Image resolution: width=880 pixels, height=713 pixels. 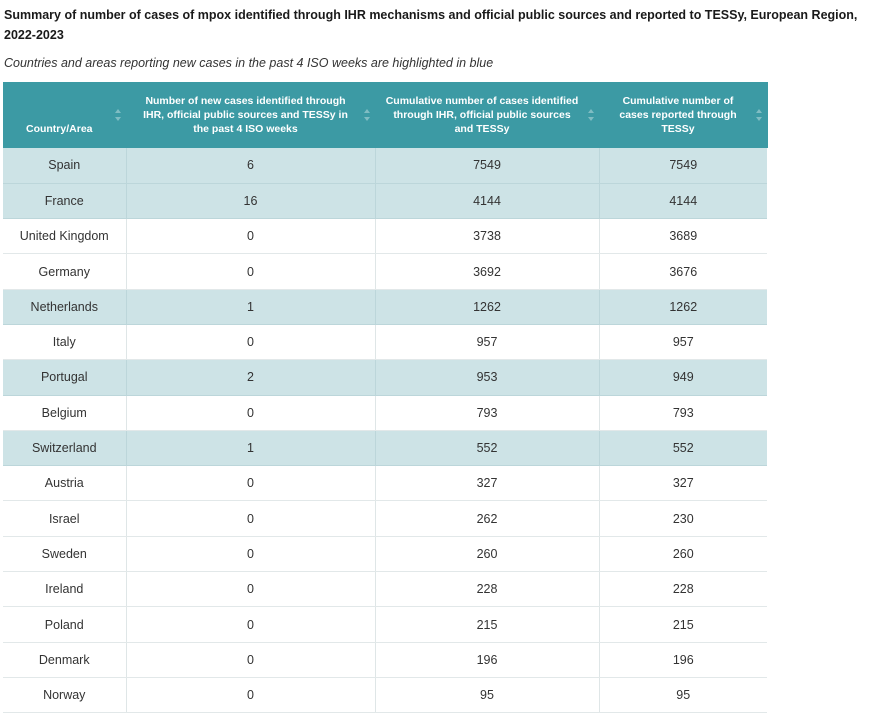 What do you see at coordinates (65, 236) in the screenshot?
I see `country-cell: United Kingdom` at bounding box center [65, 236].